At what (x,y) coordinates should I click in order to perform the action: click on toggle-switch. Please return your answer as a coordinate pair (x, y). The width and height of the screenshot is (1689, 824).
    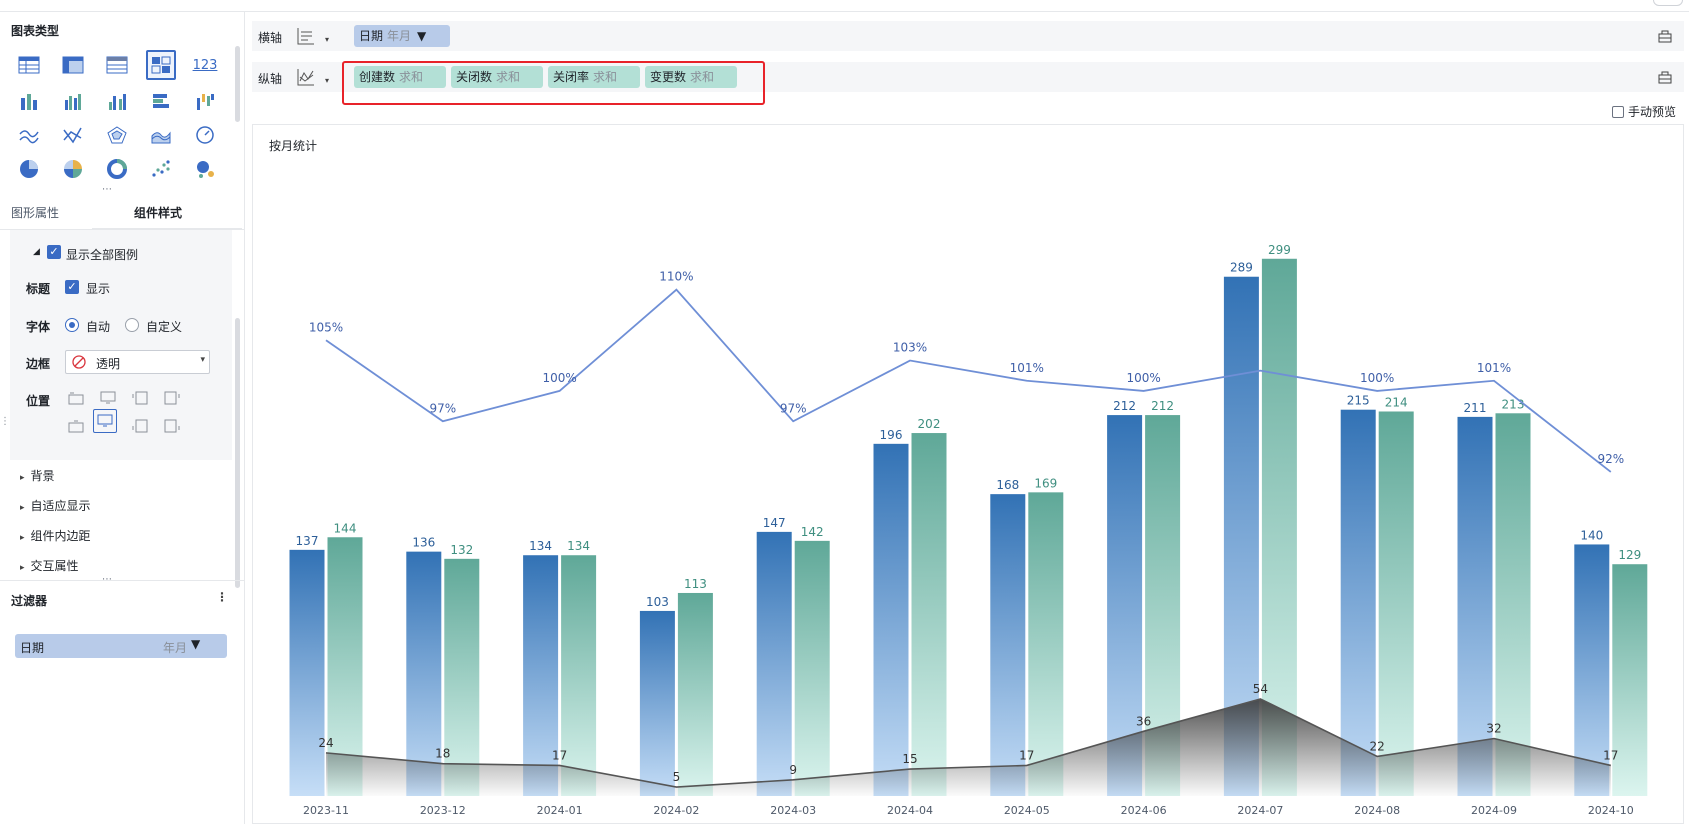
    Looking at the image, I should click on (1668, 3).